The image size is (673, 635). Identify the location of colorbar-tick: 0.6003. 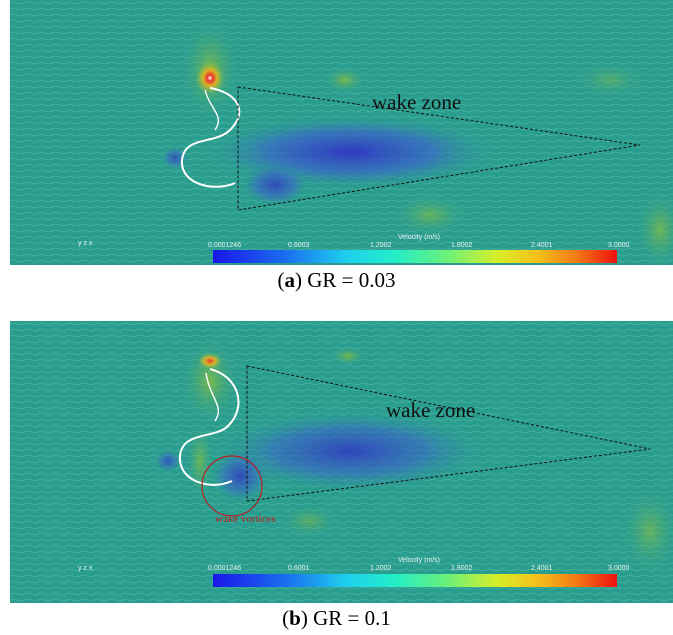
(299, 245).